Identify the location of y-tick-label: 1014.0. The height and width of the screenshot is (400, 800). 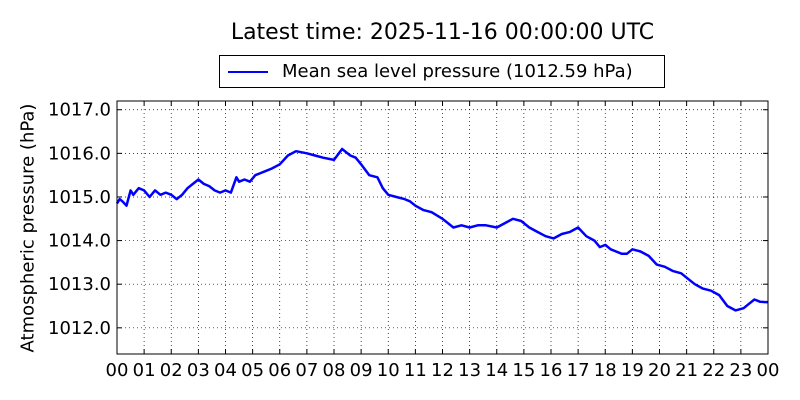
(79, 241).